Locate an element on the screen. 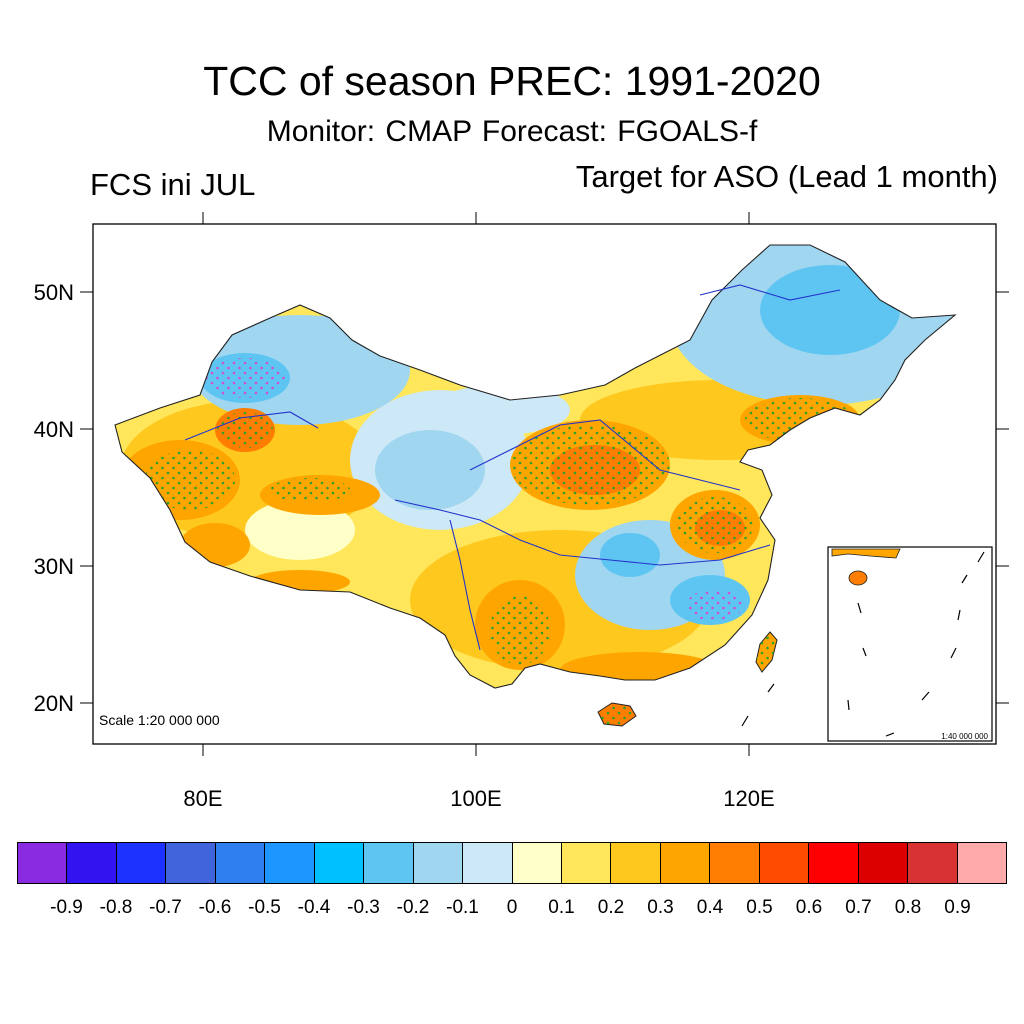 Image resolution: width=1024 pixels, height=1024 pixels. colorbar-label: 0.5 is located at coordinates (759, 907).